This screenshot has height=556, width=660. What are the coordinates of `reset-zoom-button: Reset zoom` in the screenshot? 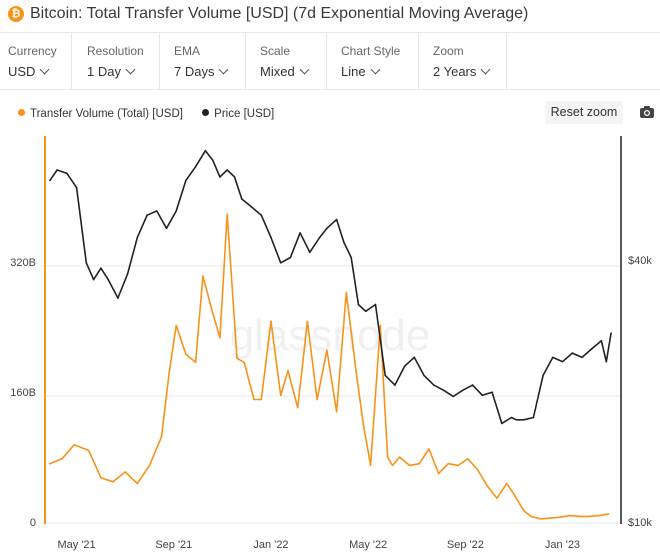 It's located at (584, 112).